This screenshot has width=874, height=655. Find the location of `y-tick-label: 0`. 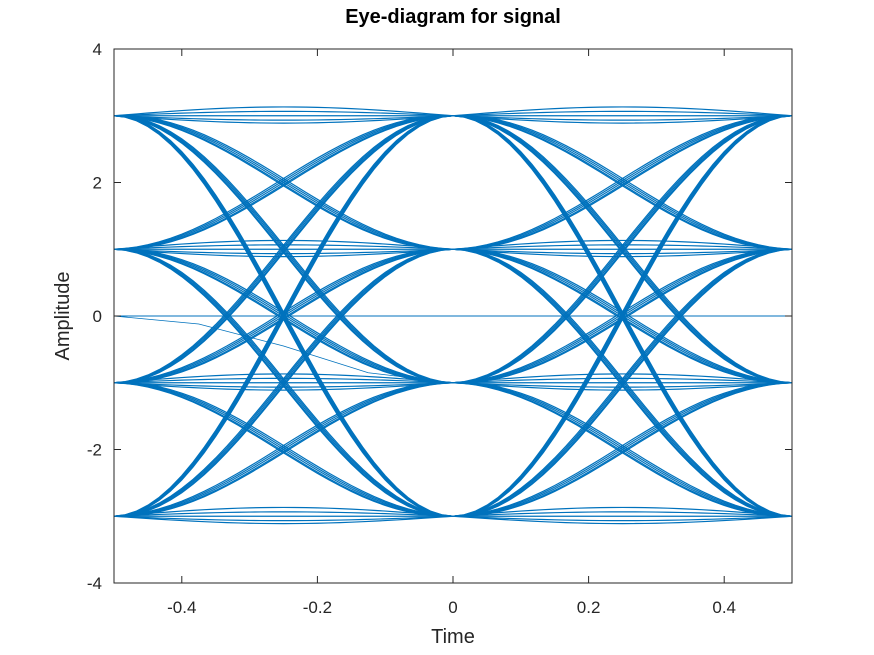

y-tick-label: 0 is located at coordinates (97, 316).